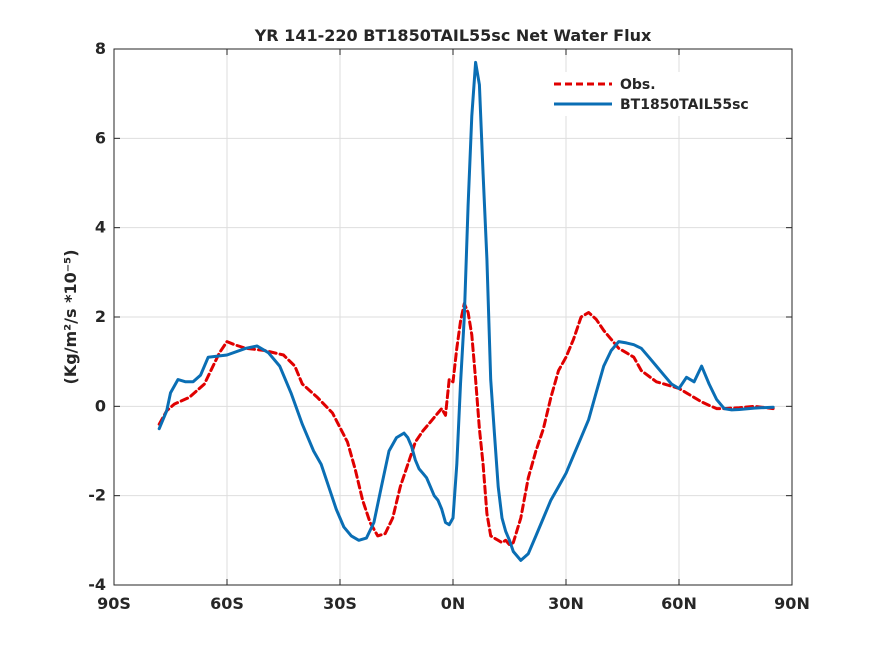 Image resolution: width=875 pixels, height=656 pixels. I want to click on legend-box, so click(663, 94).